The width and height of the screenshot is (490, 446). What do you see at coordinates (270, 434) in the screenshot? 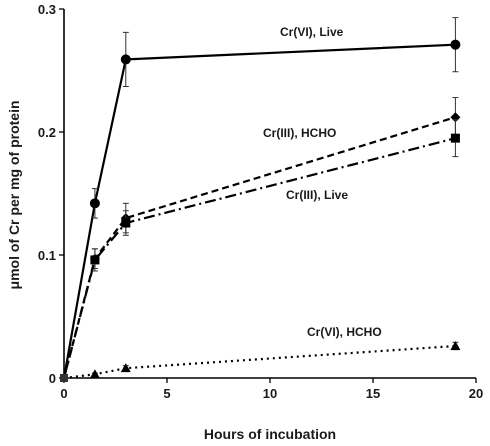
I see `x-axis-title: Hours of incubation` at bounding box center [270, 434].